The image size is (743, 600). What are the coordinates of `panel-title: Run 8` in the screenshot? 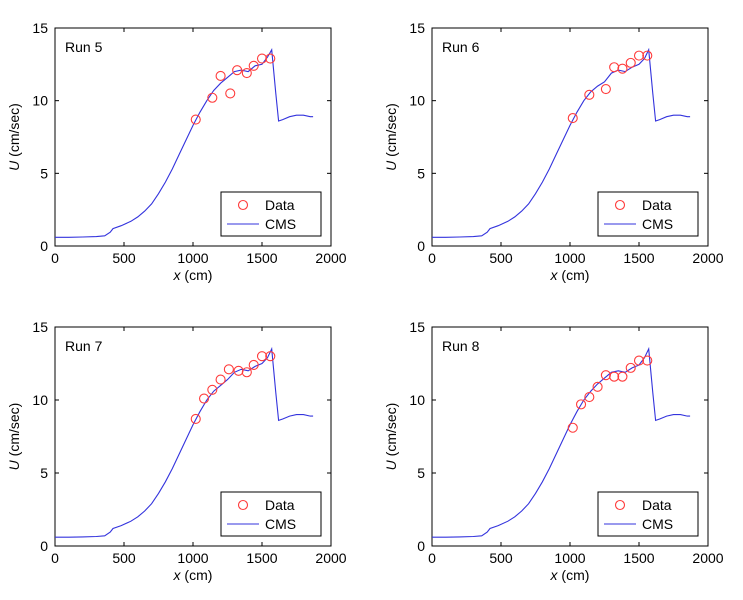 It's located at (461, 346).